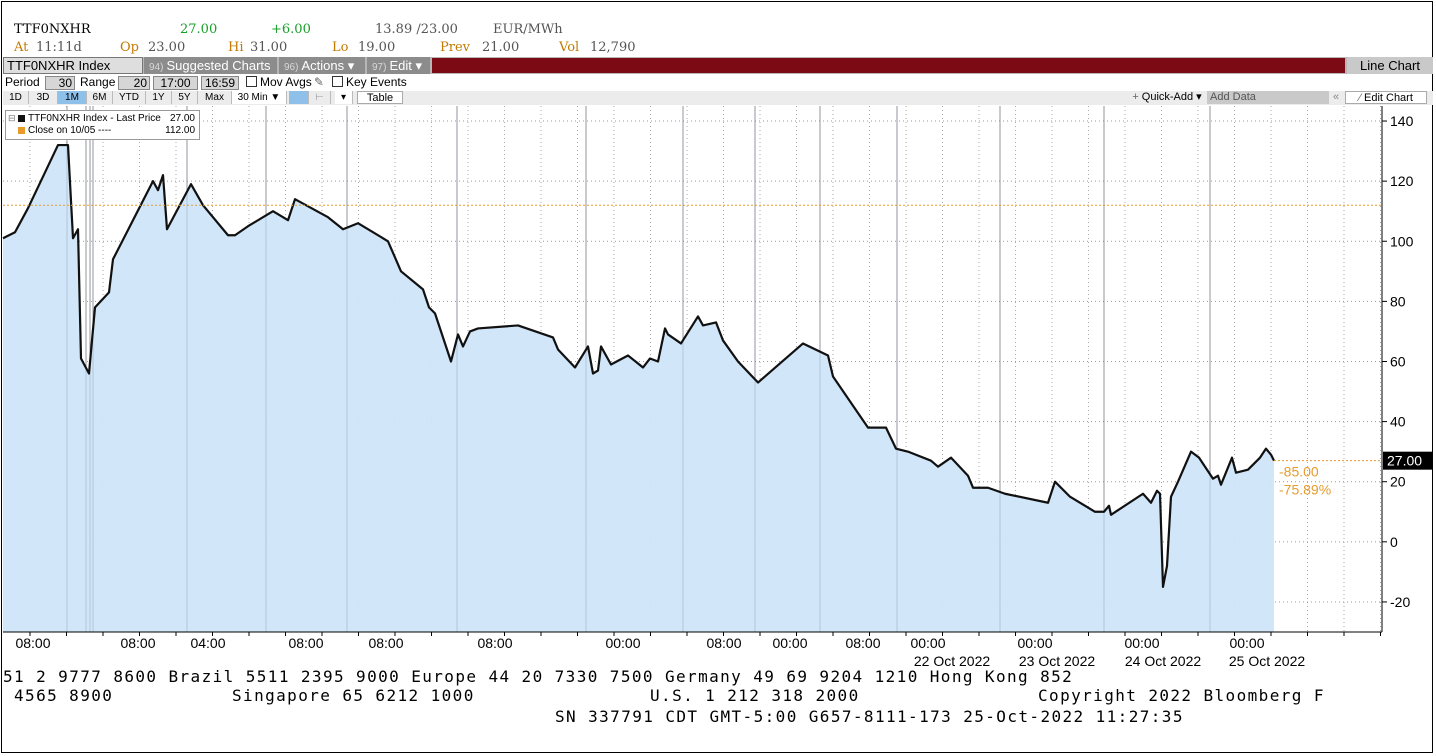 Image resolution: width=1436 pixels, height=756 pixels. Describe the element at coordinates (405, 65) in the screenshot. I see `edit-label: Edit ▾` at that location.